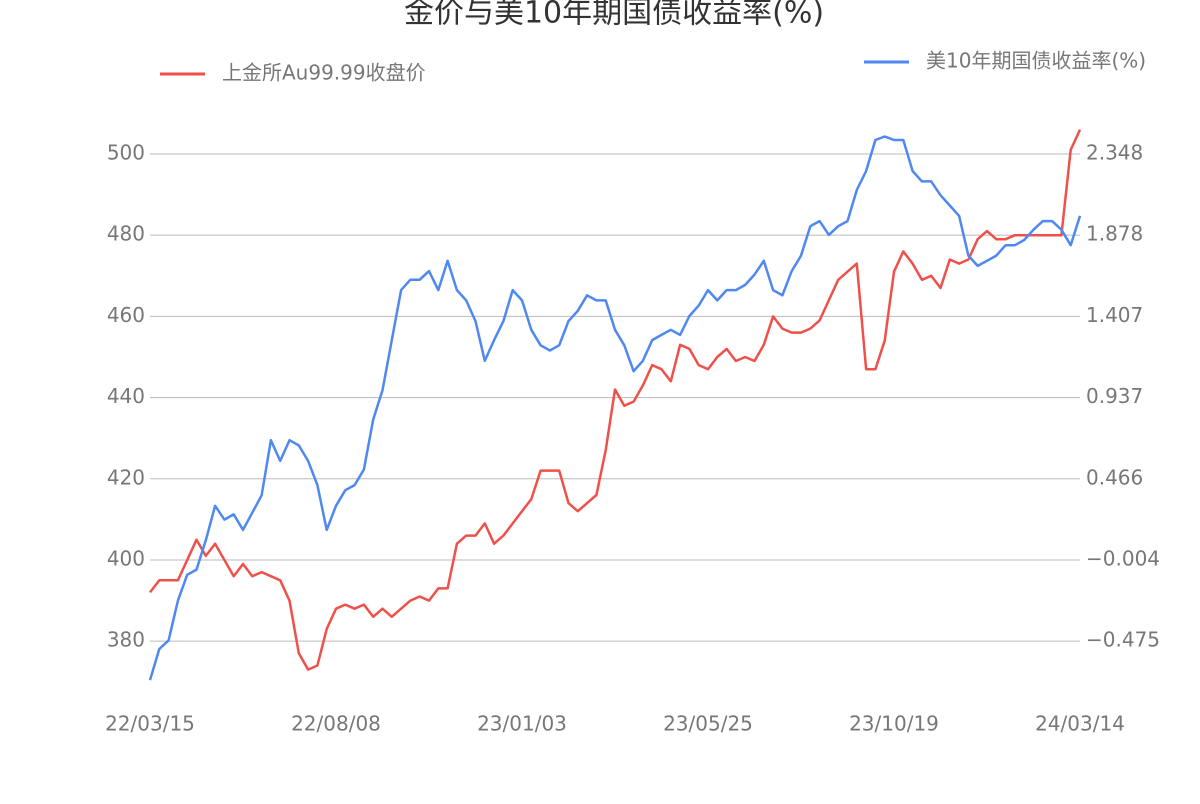 The image size is (1200, 804). I want to click on y-tick-label: 460, so click(126, 315).